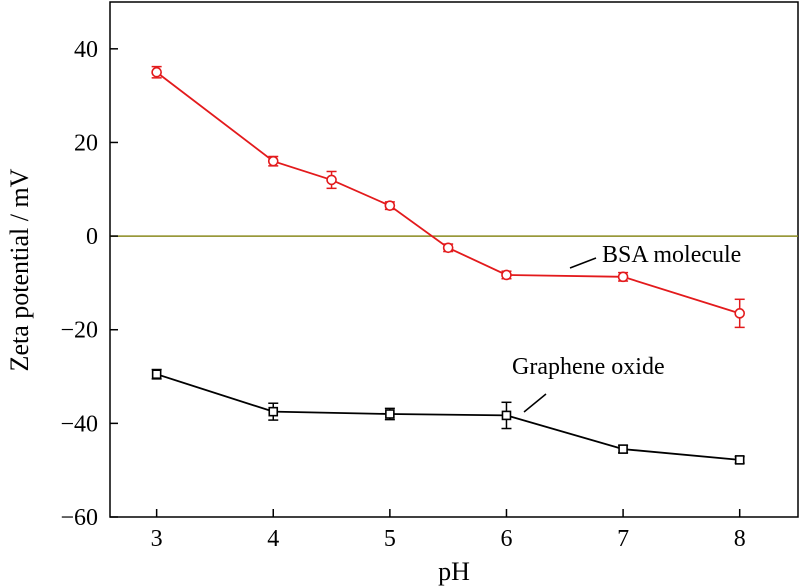  Describe the element at coordinates (79, 518) in the screenshot. I see `y-tick-label: −60` at that location.